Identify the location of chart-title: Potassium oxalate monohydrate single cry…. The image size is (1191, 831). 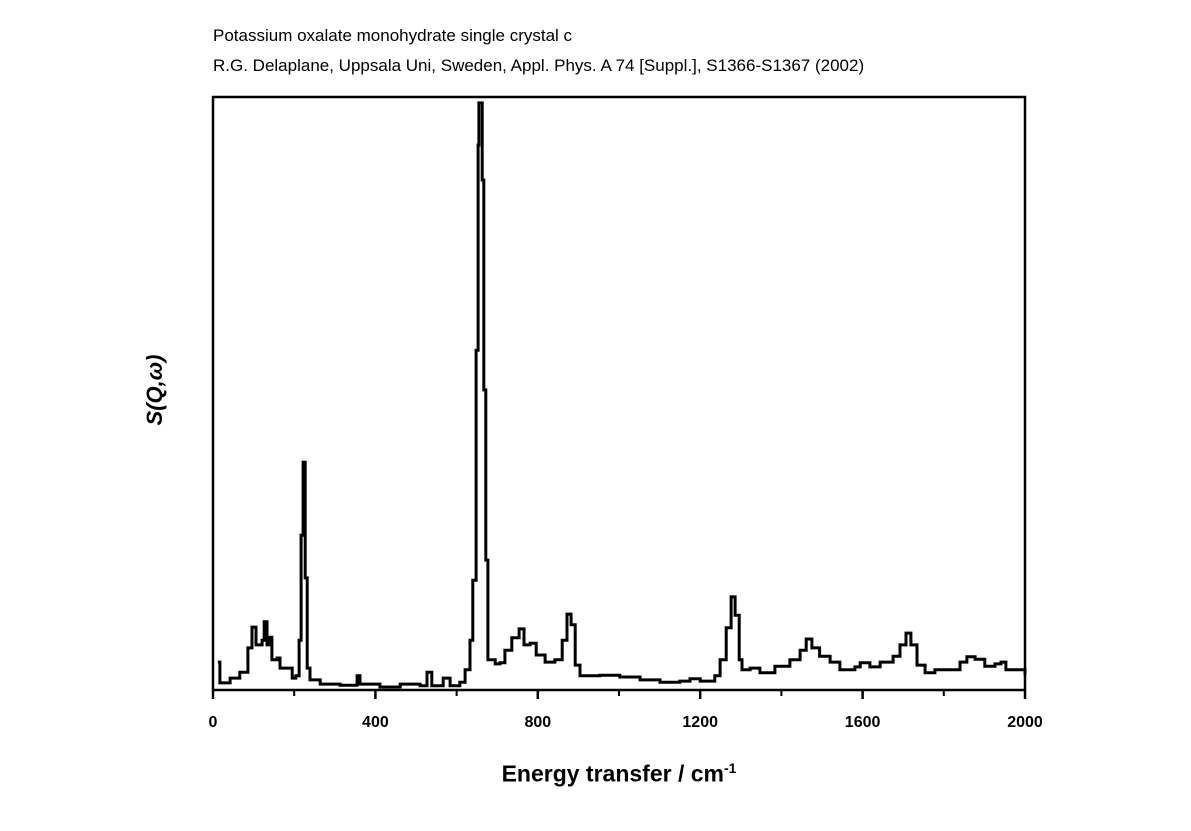
(393, 35).